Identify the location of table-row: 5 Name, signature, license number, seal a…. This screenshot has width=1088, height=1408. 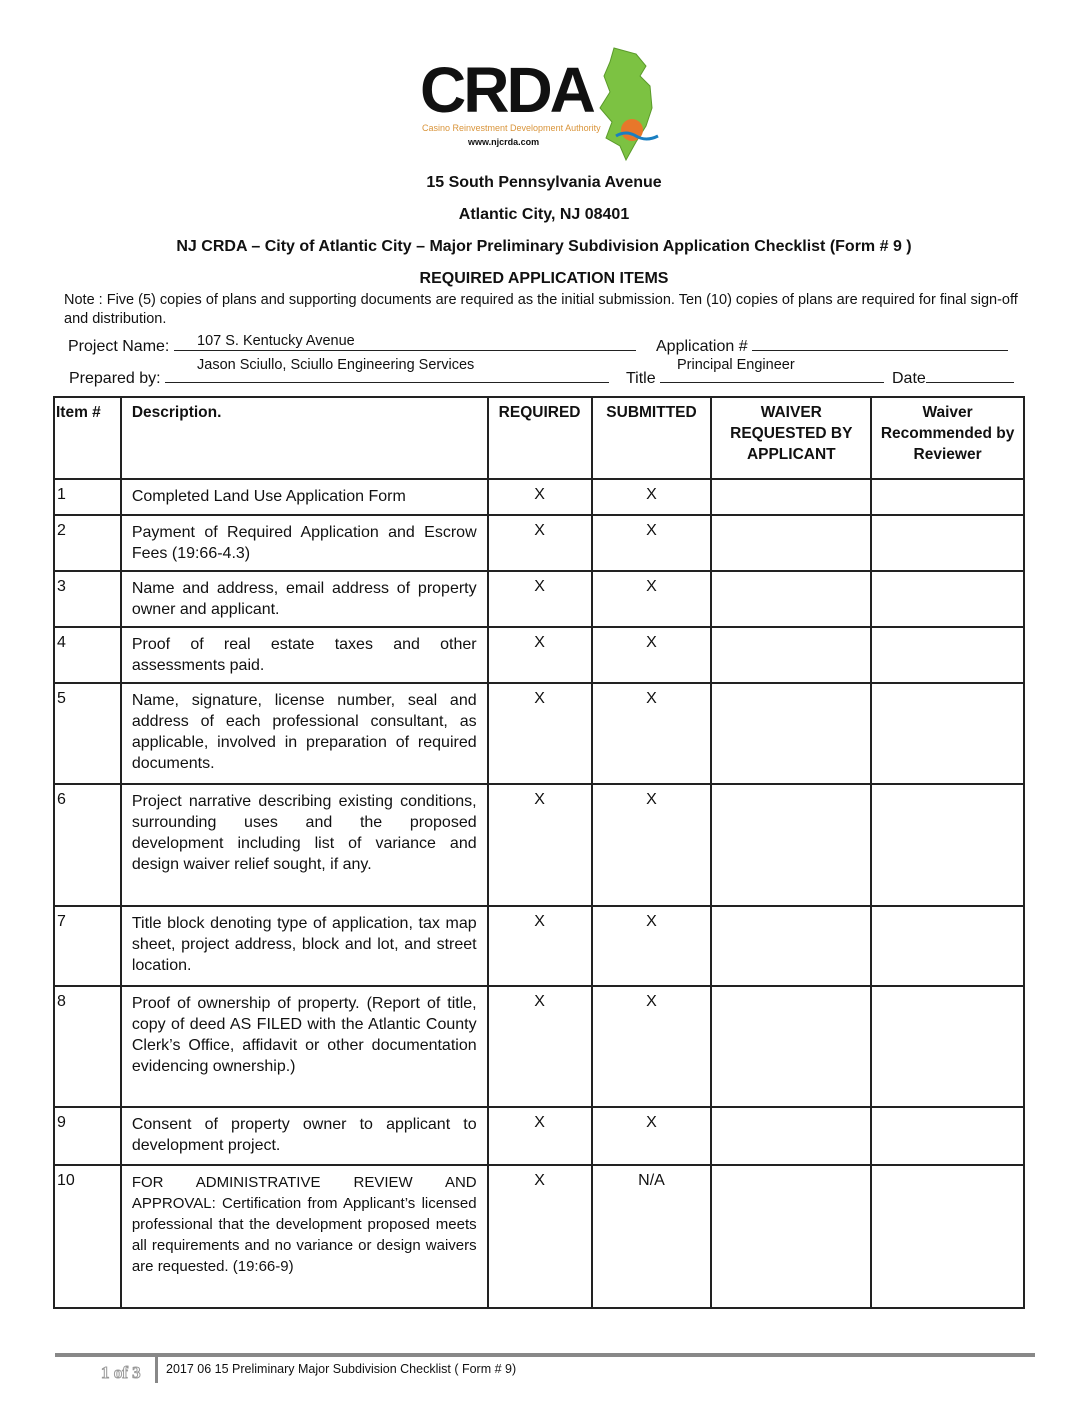
(539, 733).